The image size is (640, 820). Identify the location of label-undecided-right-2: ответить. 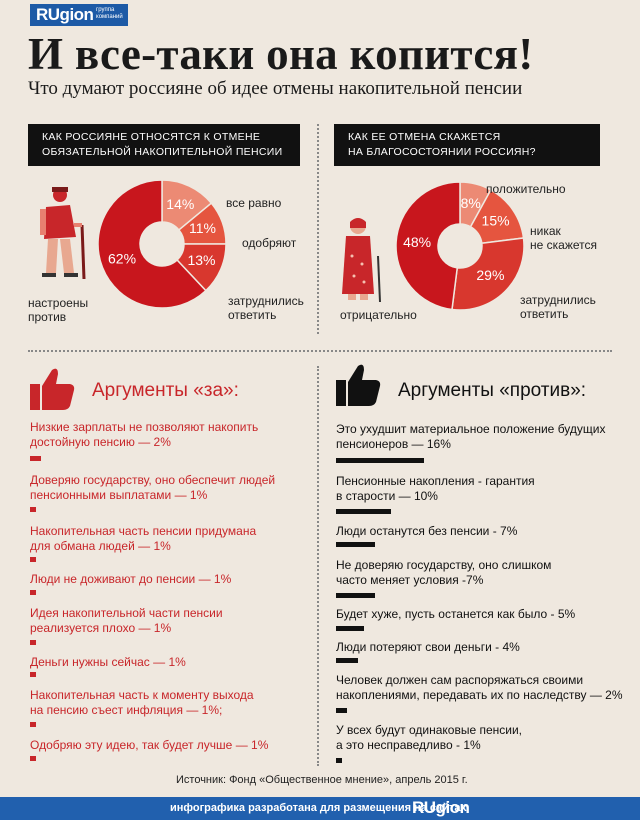
(544, 314).